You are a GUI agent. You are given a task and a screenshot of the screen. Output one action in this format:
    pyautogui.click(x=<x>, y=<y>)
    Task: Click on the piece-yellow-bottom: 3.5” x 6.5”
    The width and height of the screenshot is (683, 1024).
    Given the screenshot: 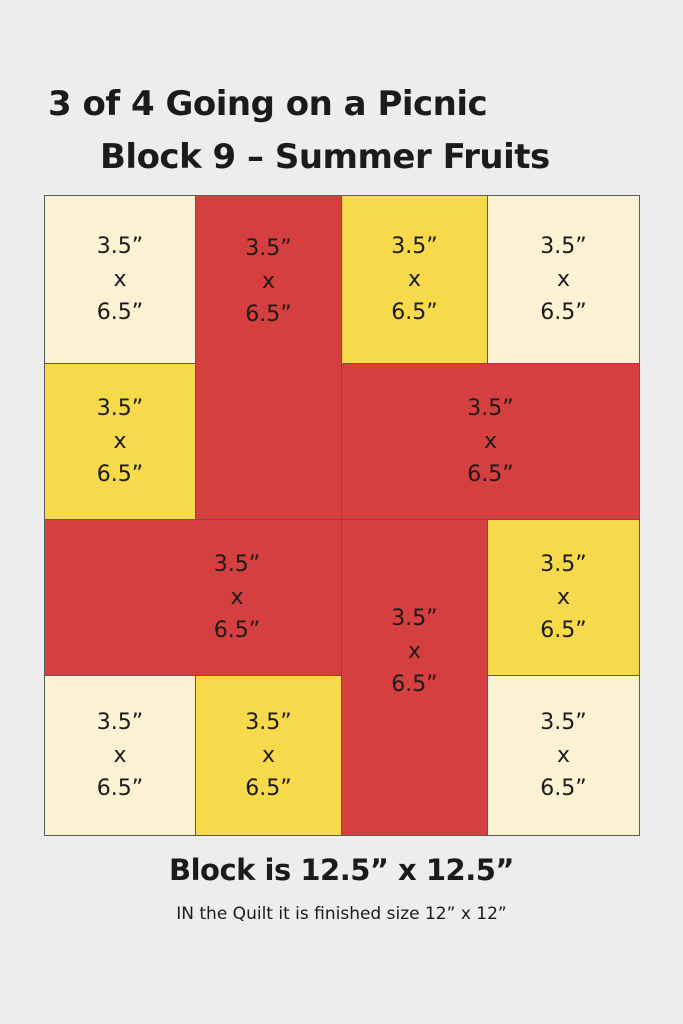 What is the action you would take?
    pyautogui.click(x=268, y=755)
    